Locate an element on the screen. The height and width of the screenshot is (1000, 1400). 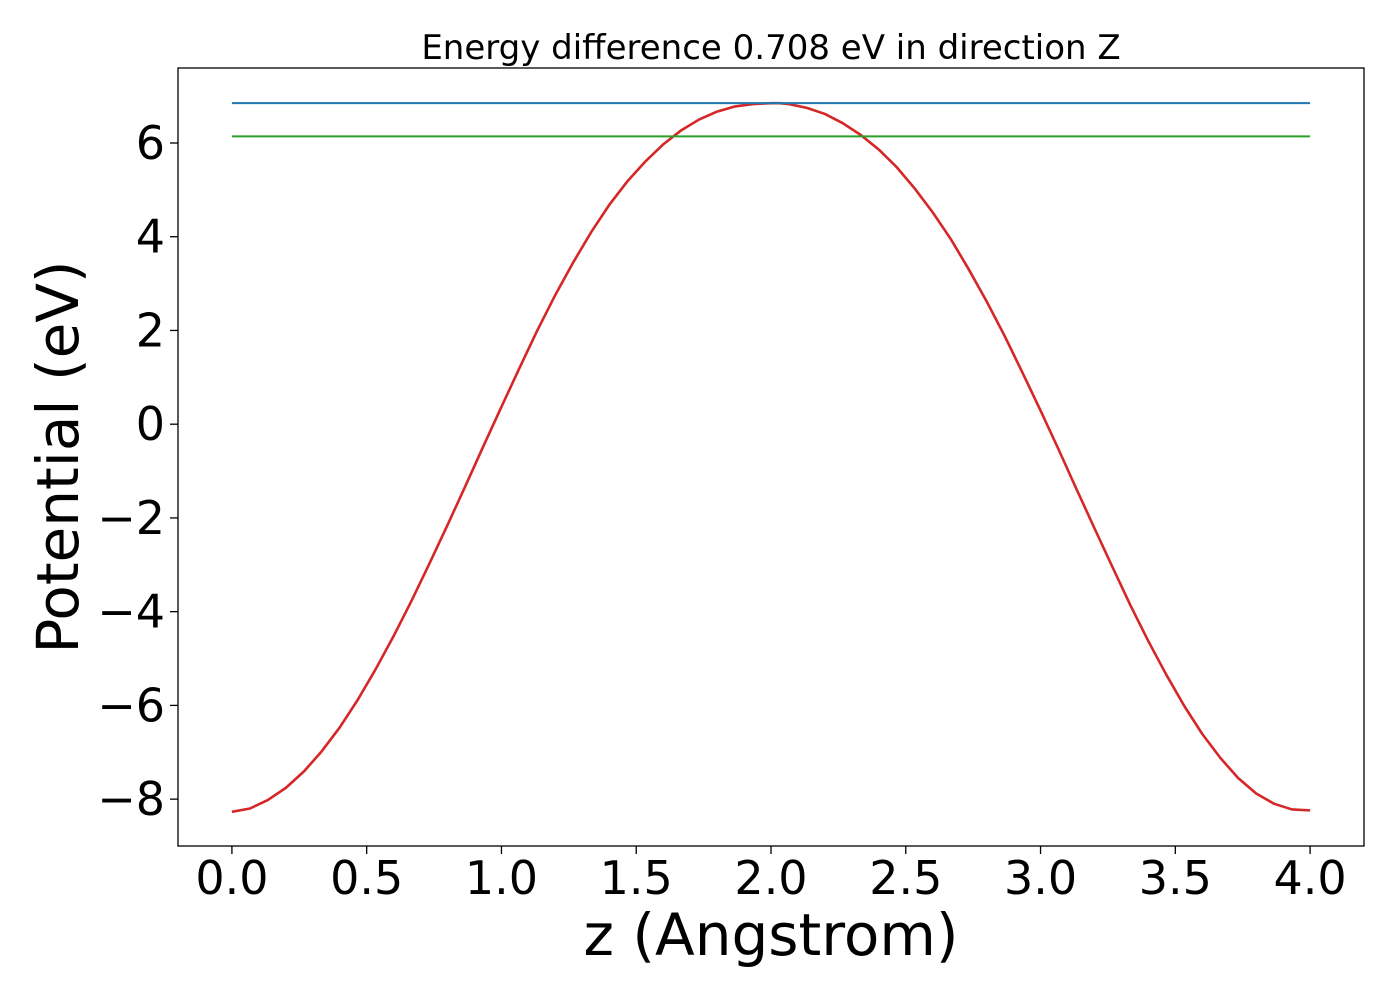
x-tick-label: 4.0 is located at coordinates (1310, 878).